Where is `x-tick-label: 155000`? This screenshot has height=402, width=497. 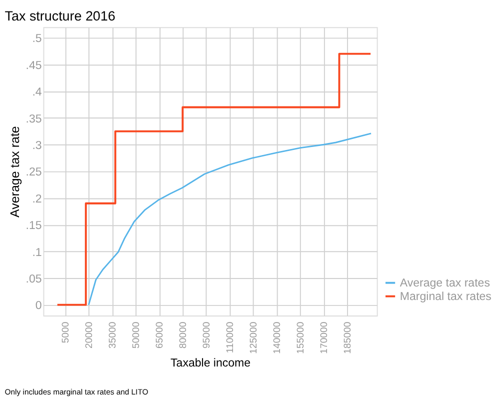
x-tick-label: 155000 is located at coordinates (300, 338).